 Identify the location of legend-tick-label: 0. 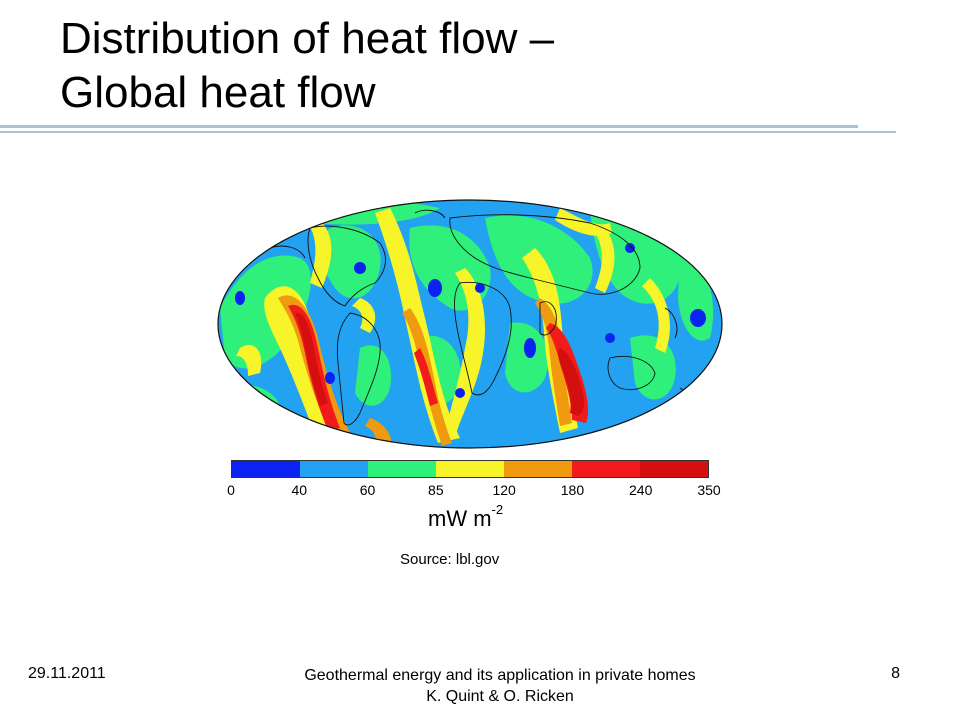
(231, 490).